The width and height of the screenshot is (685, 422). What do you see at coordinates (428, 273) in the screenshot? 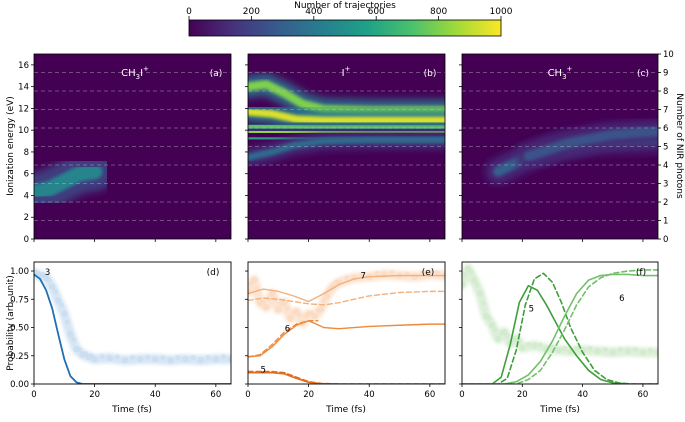
I see `plot-e-panel-label: (e)` at bounding box center [428, 273].